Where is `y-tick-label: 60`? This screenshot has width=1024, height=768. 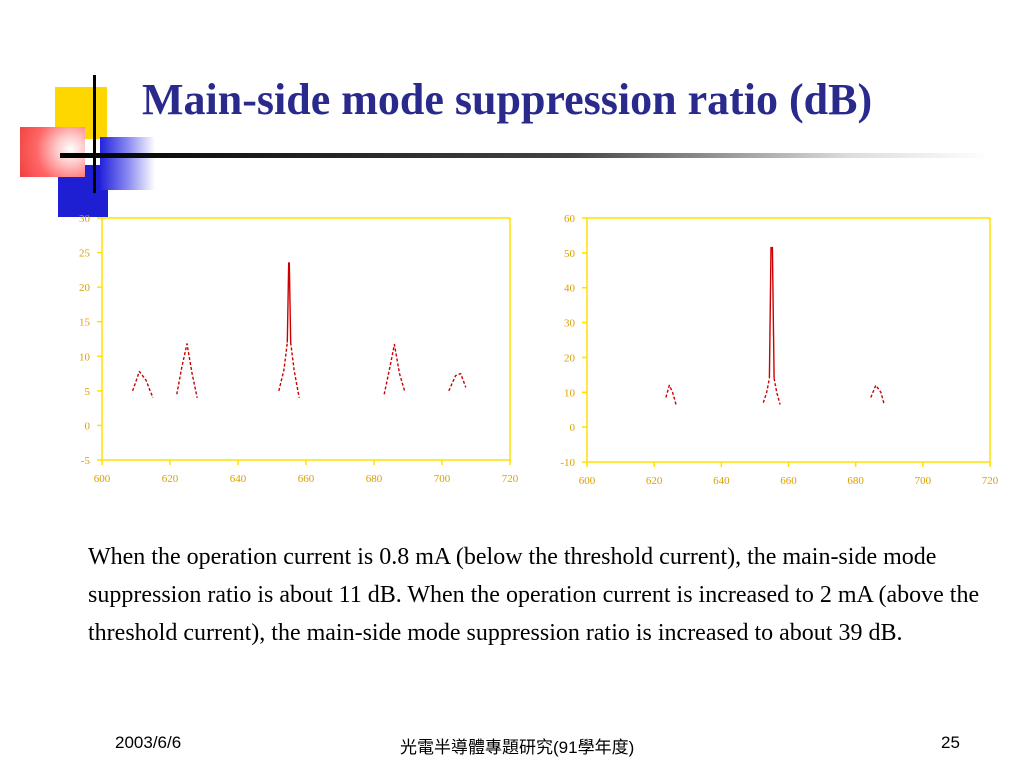
y-tick-label: 60 is located at coordinates (570, 219).